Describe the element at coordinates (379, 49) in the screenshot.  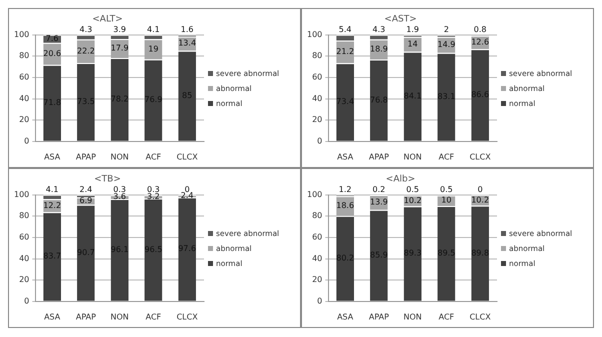
I see `data-label: 18.9` at that location.